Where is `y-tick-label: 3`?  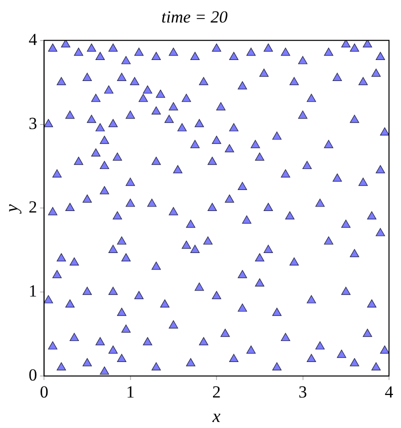 y-tick-label: 3 is located at coordinates (33, 123).